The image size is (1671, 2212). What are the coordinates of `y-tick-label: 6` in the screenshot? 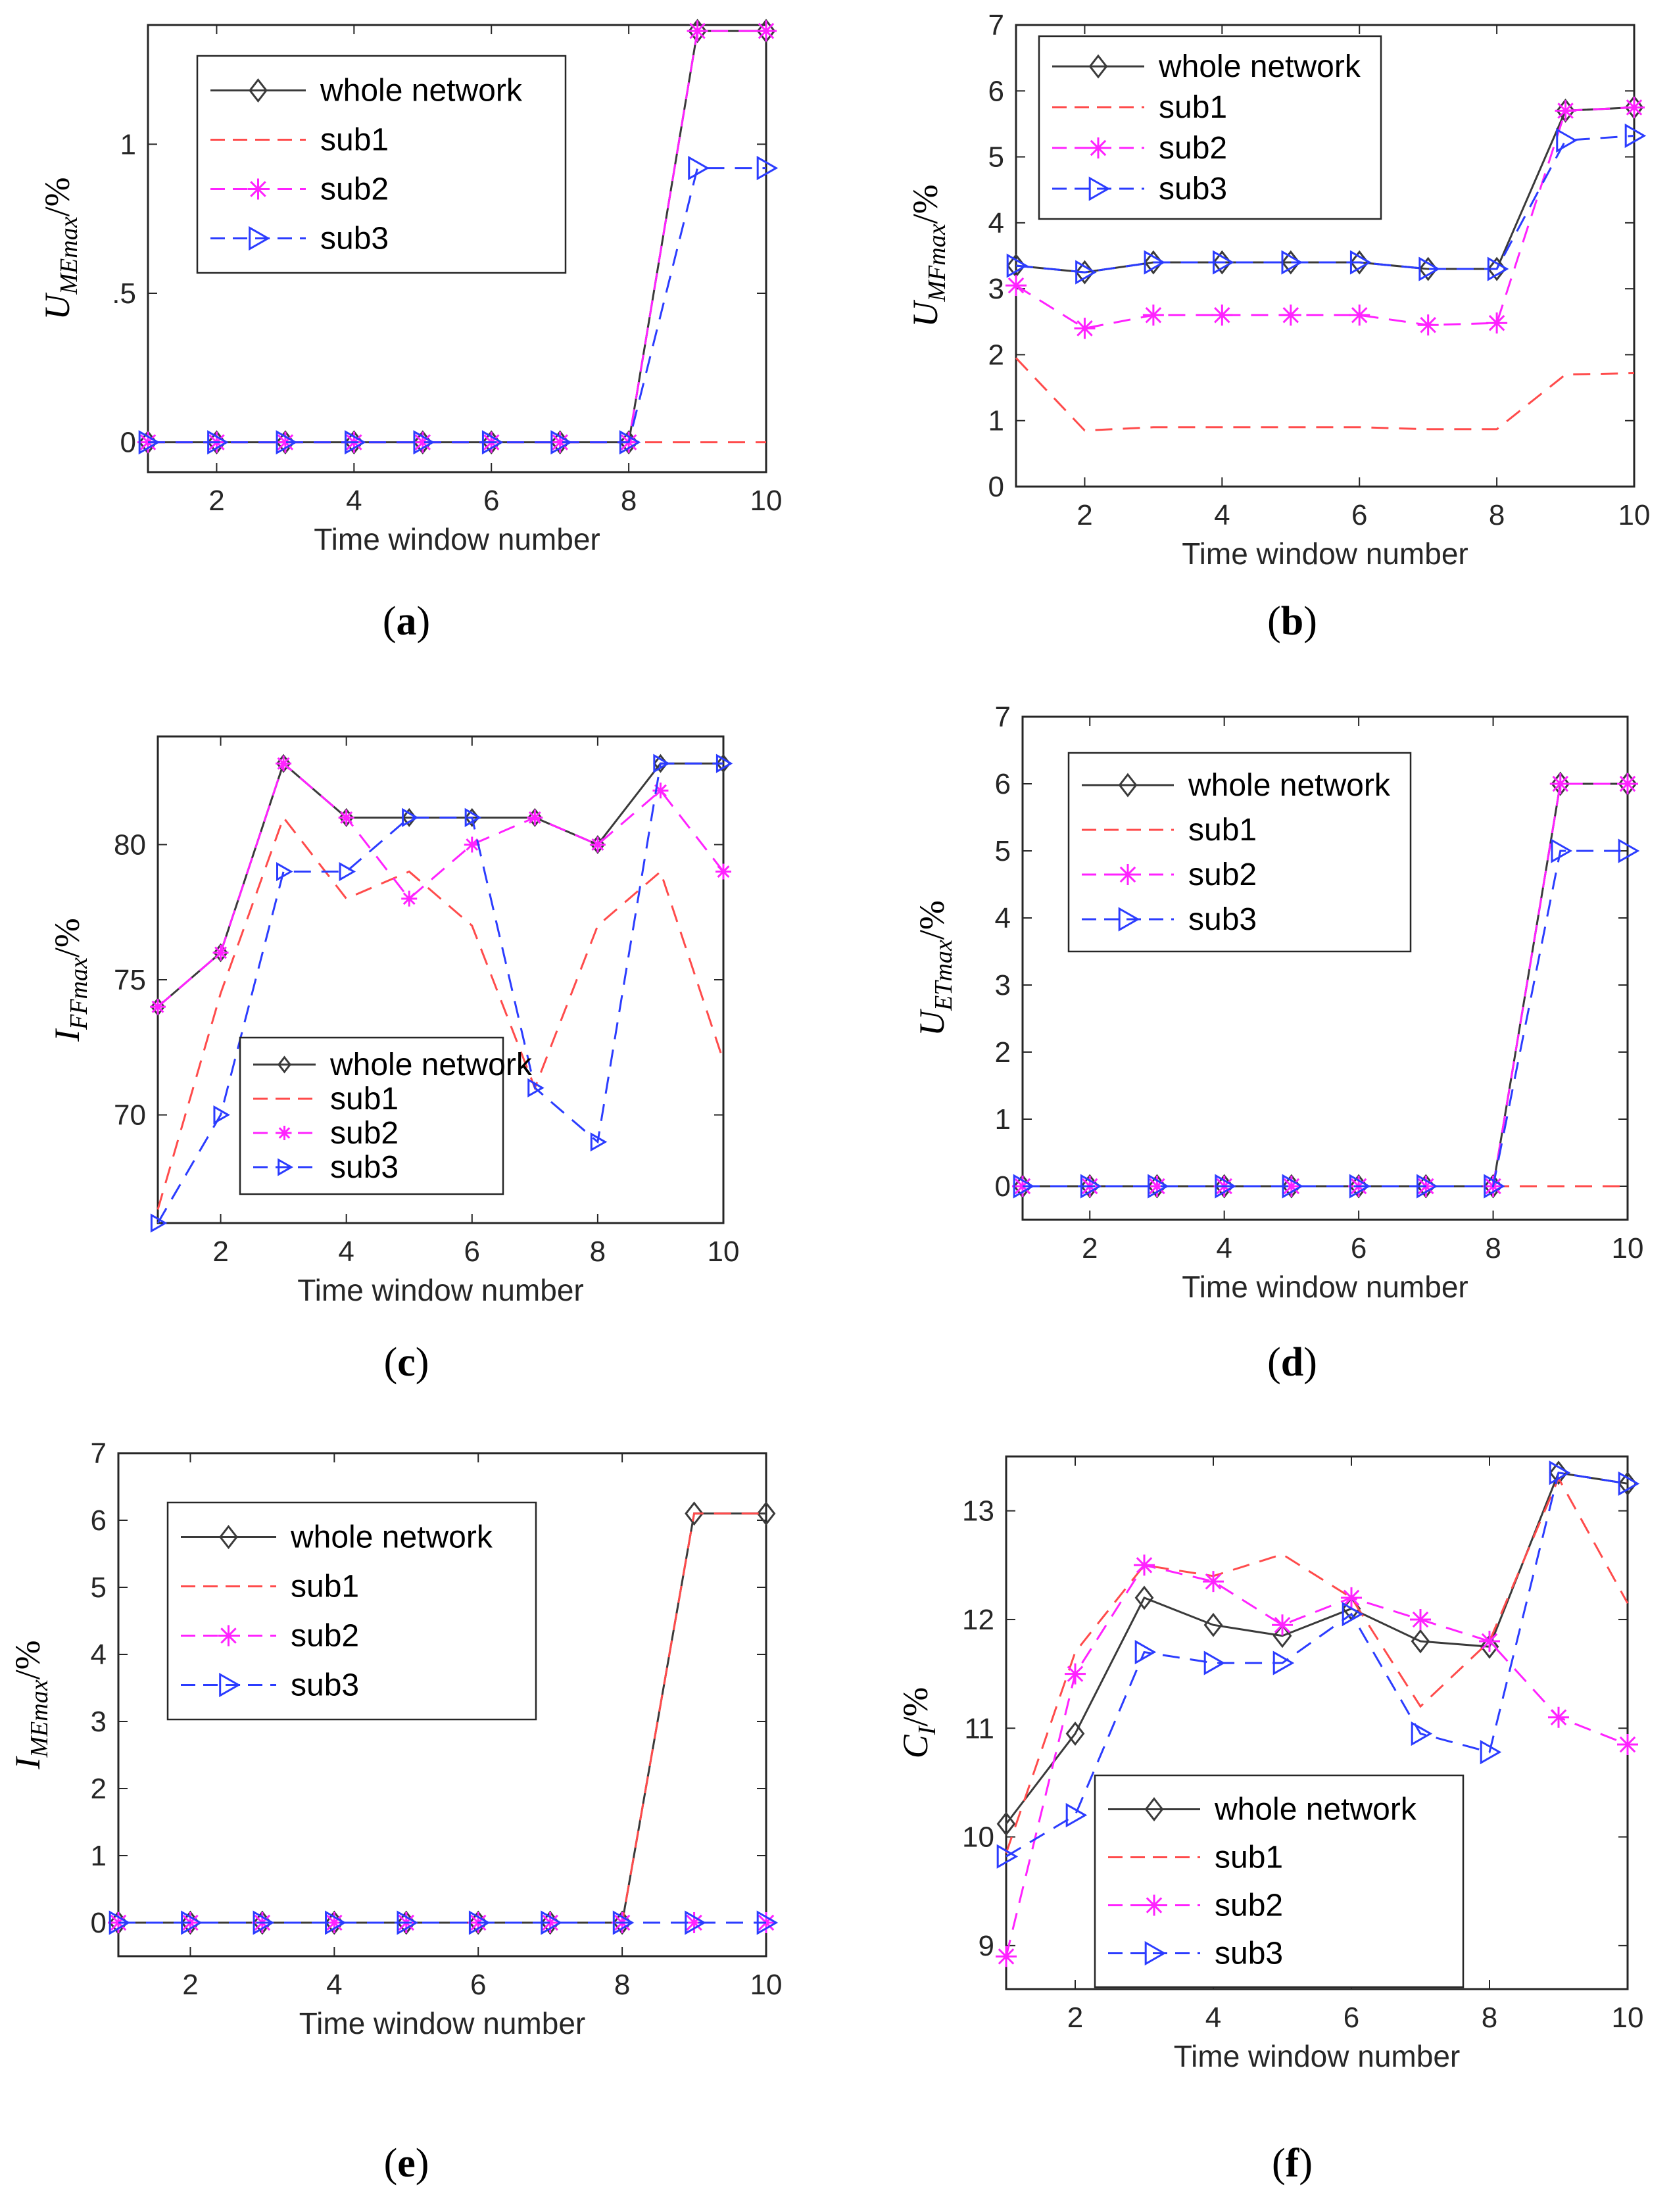 It's located at (996, 91).